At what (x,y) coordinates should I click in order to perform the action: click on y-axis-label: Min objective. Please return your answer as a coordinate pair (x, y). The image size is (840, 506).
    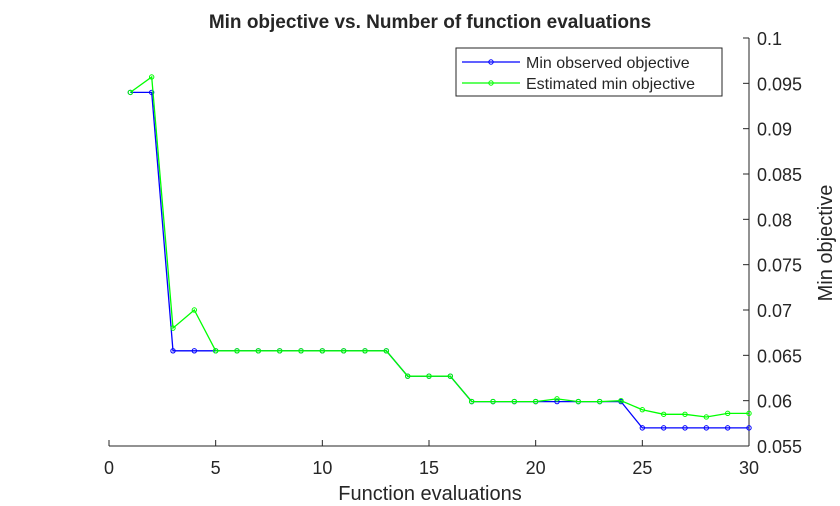
    Looking at the image, I should click on (826, 243).